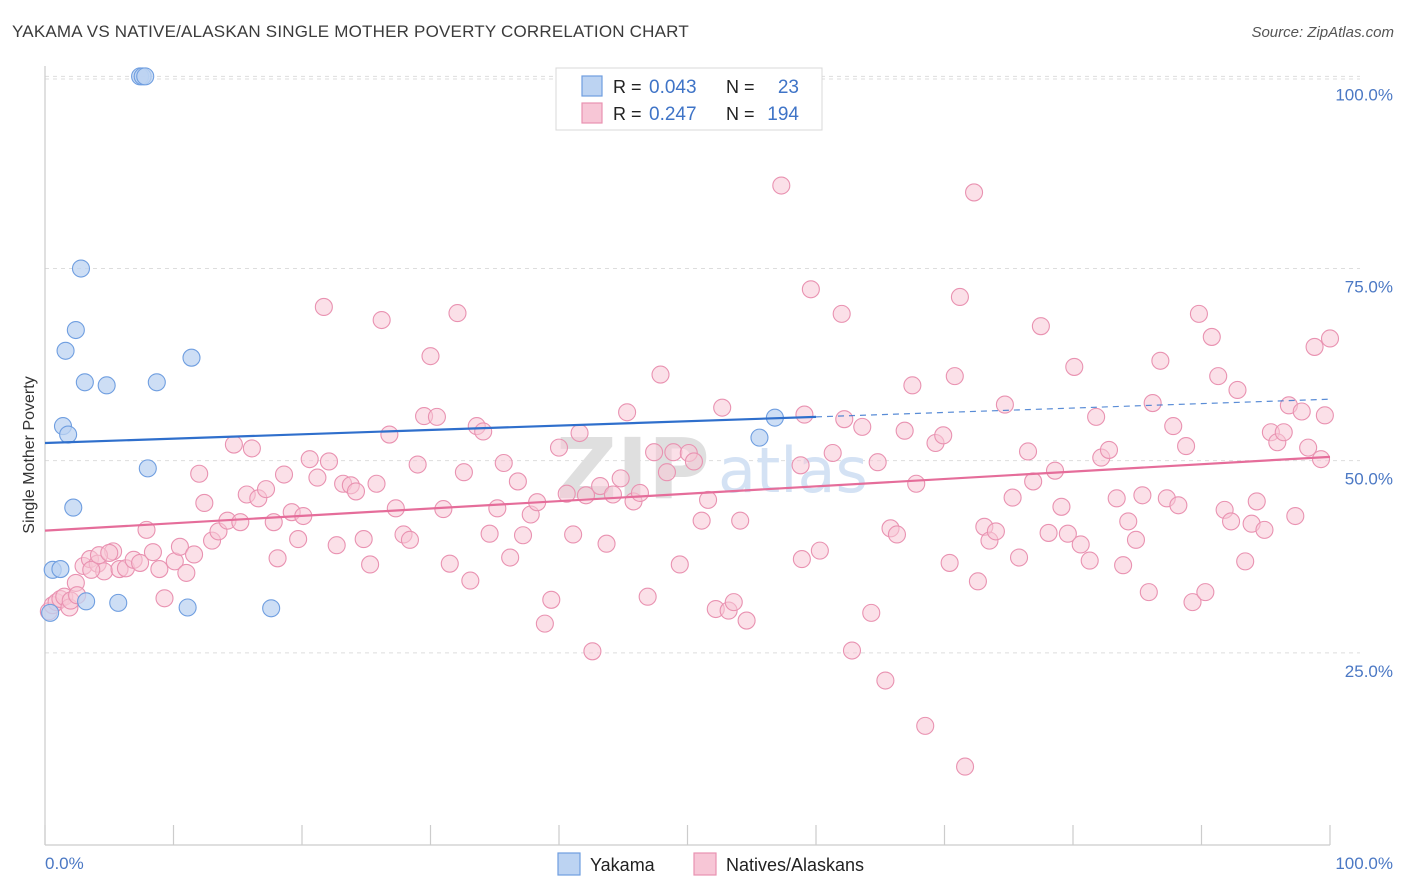 The width and height of the screenshot is (1406, 892). Describe the element at coordinates (1369, 479) in the screenshot. I see `y-tick-label-1: 50.0%` at that location.